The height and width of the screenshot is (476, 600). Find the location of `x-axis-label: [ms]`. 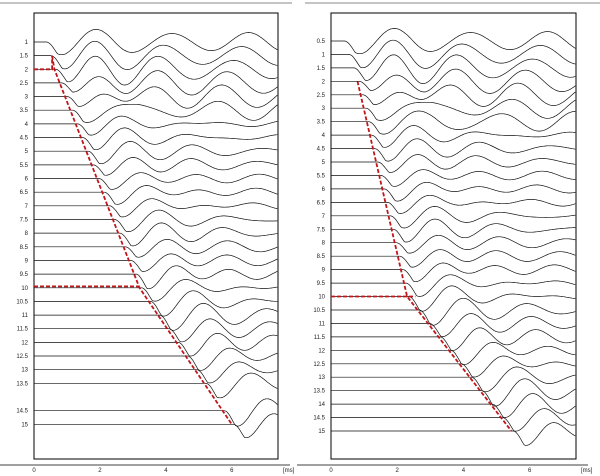

x-axis-label: [ms] is located at coordinates (289, 471).